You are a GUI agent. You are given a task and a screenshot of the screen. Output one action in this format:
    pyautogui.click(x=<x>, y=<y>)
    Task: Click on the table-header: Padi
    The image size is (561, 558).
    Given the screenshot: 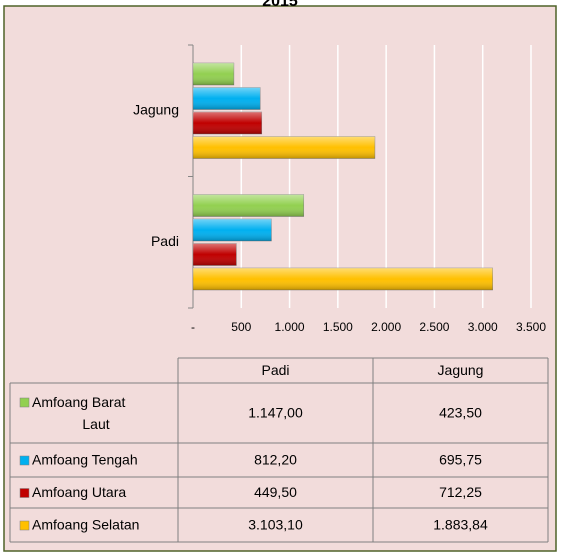 What is the action you would take?
    pyautogui.click(x=275, y=370)
    